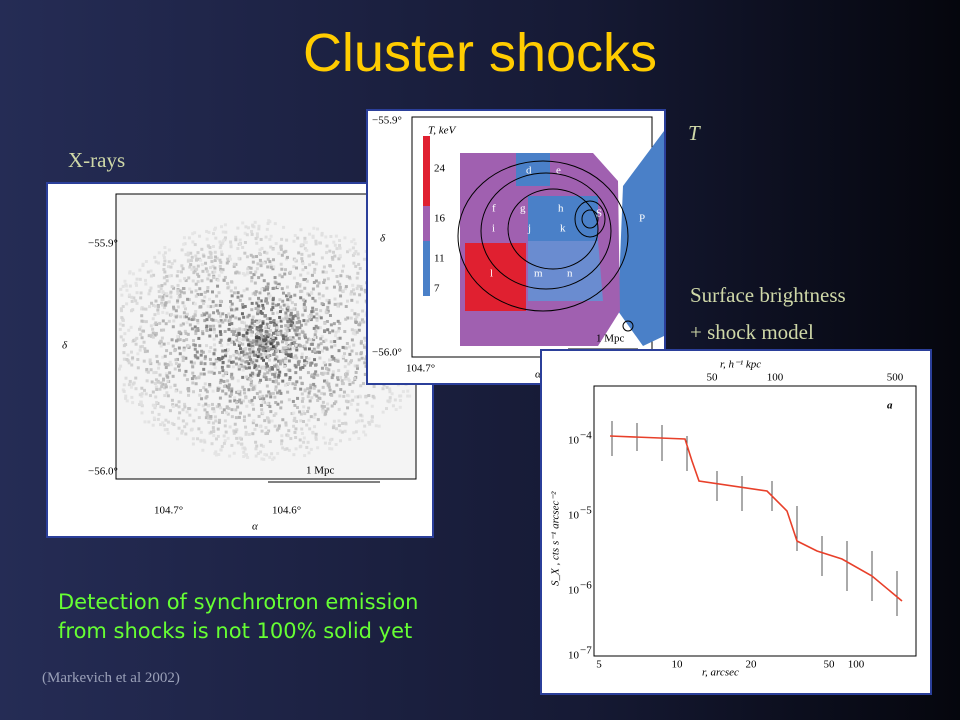 This screenshot has width=960, height=720. What do you see at coordinates (440, 169) in the screenshot?
I see `colorbar-tick: 24` at bounding box center [440, 169].